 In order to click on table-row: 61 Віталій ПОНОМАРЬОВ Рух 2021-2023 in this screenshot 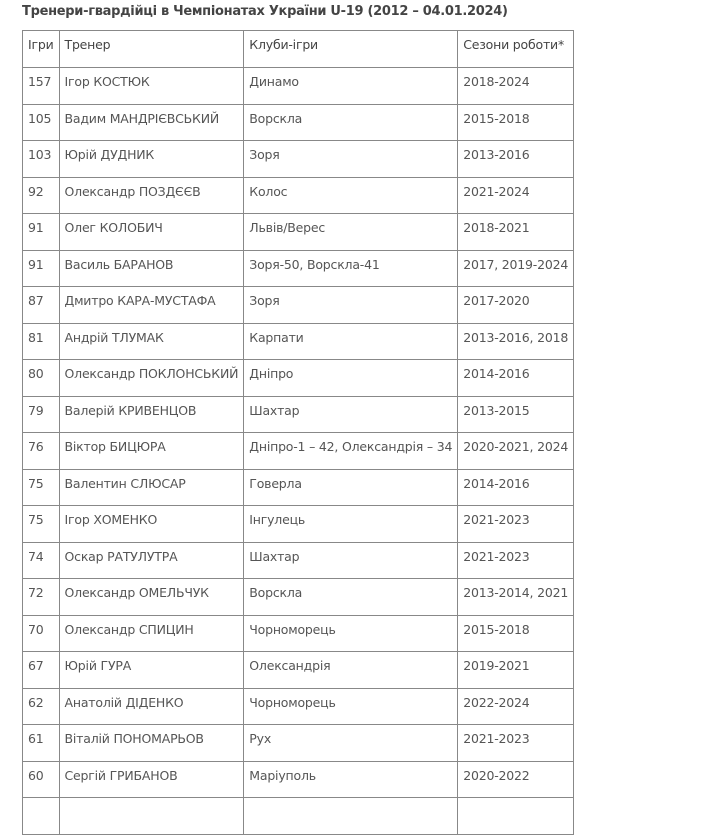, I will do `click(298, 743)`.